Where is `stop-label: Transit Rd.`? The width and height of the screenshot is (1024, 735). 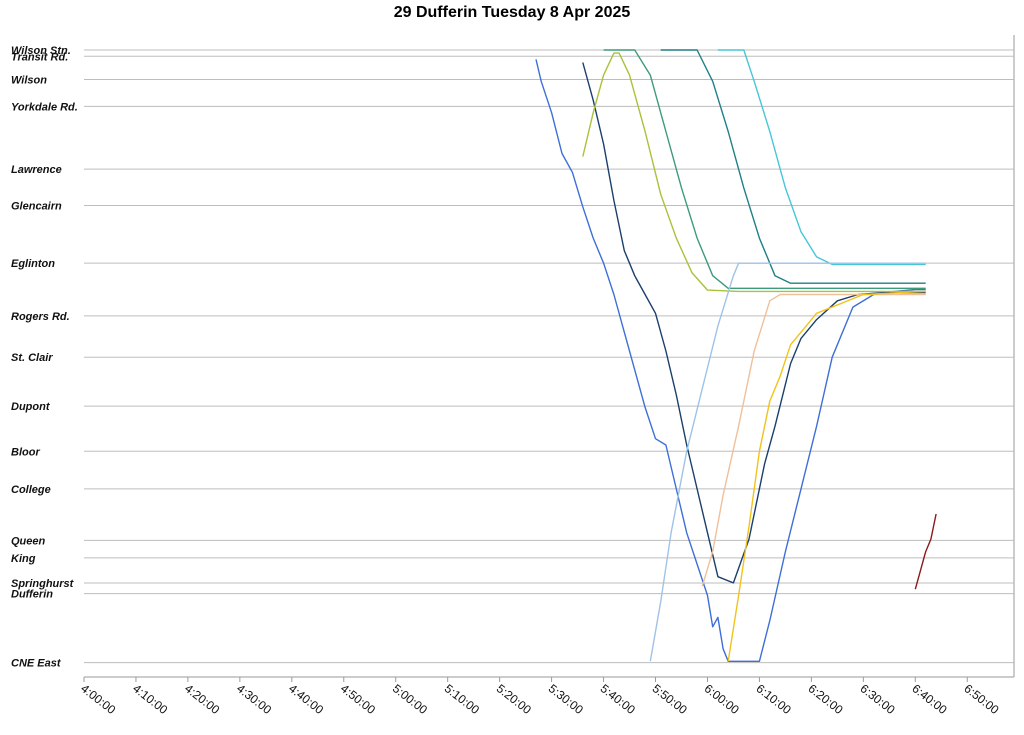
stop-label: Transit Rd. is located at coordinates (39, 57).